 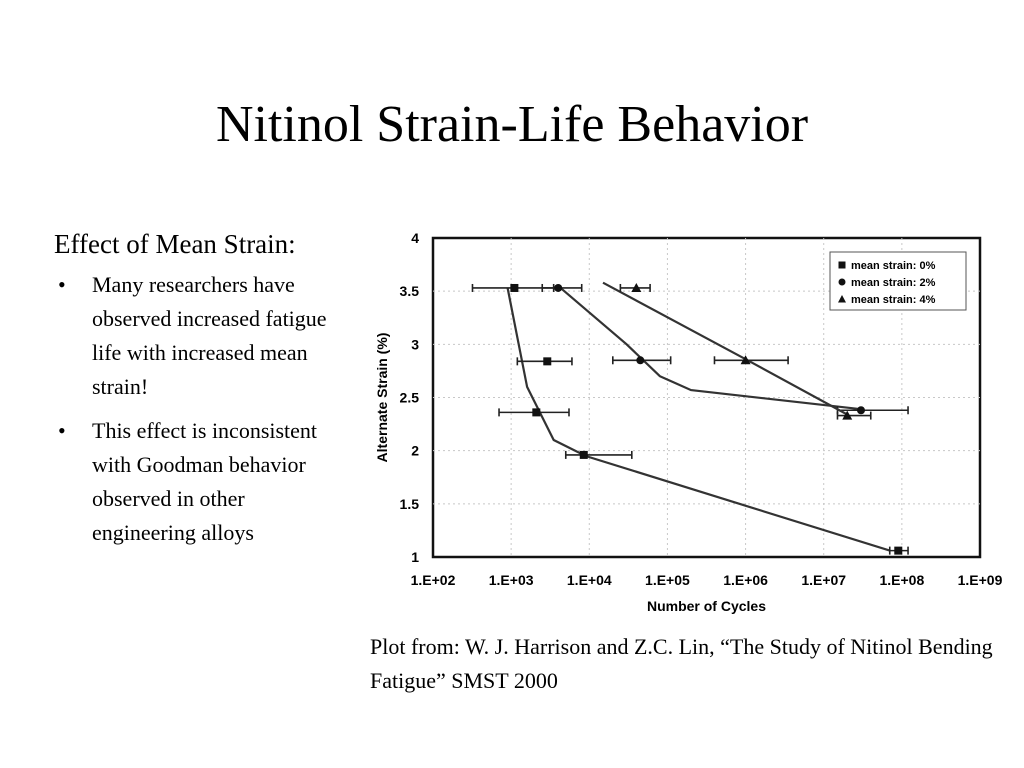 I want to click on legend-box, so click(x=898, y=281).